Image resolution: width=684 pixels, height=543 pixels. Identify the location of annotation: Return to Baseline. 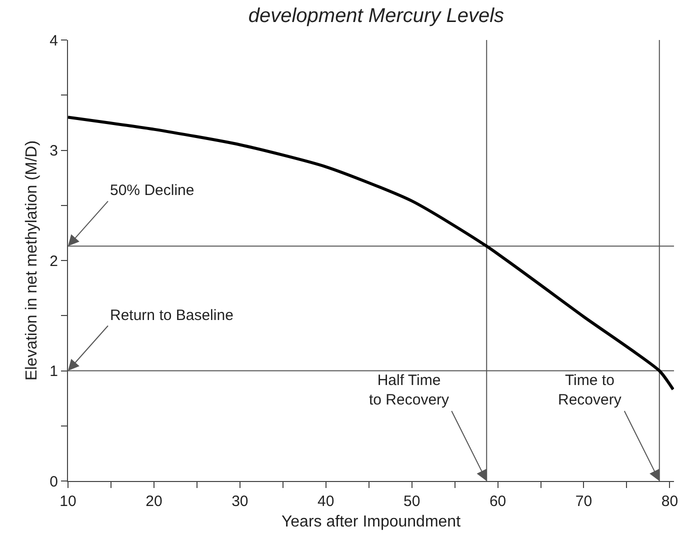
(172, 315).